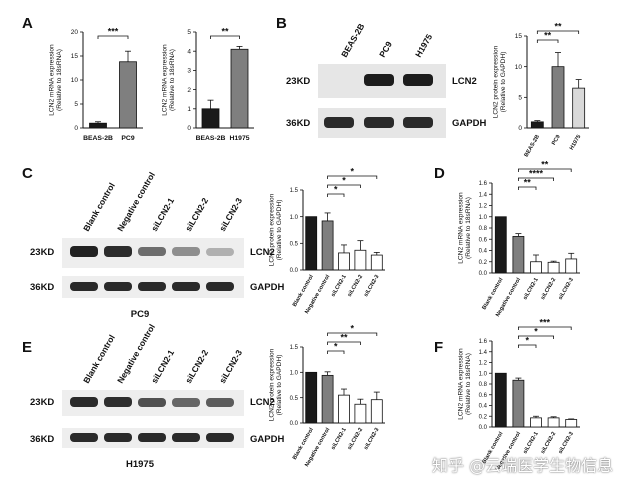 Image resolution: width=617 pixels, height=491 pixels. What do you see at coordinates (438, 347) in the screenshot?
I see `panel-letter-f: F` at bounding box center [438, 347].